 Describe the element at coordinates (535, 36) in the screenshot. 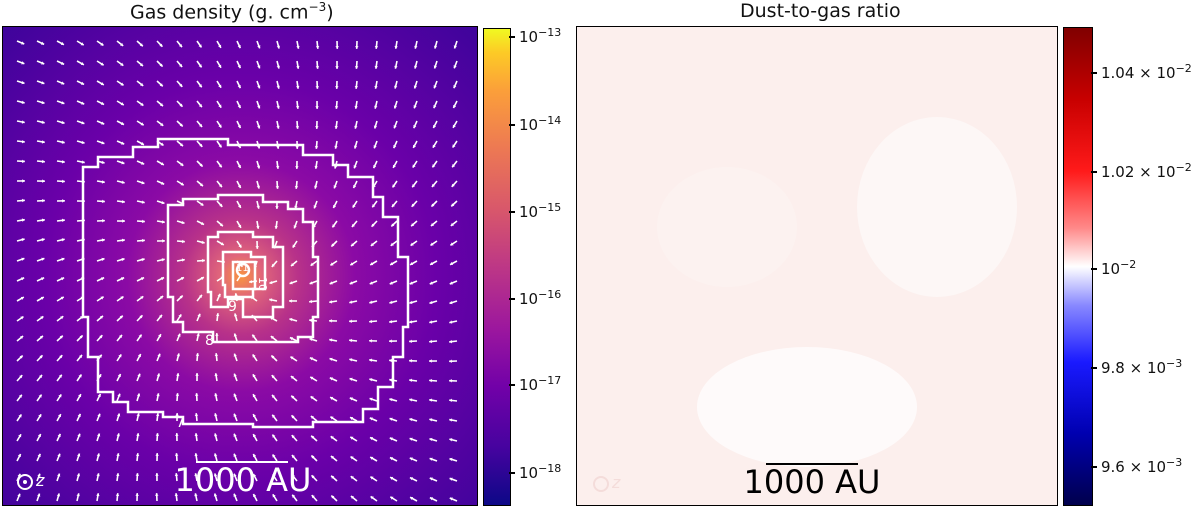

I see `gas-density-colorbar-tick-0: 10−13` at that location.